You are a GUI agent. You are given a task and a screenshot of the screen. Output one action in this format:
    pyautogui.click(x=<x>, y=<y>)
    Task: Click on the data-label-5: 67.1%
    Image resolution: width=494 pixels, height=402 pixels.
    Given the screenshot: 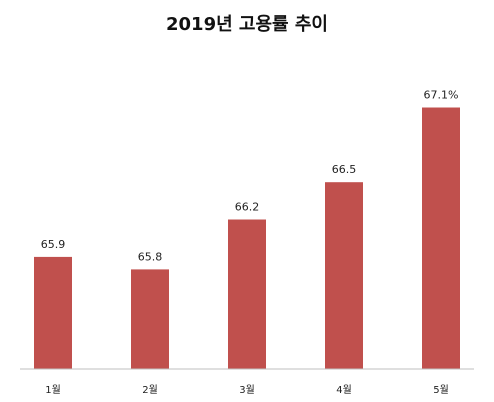 What is the action you would take?
    pyautogui.click(x=441, y=95)
    